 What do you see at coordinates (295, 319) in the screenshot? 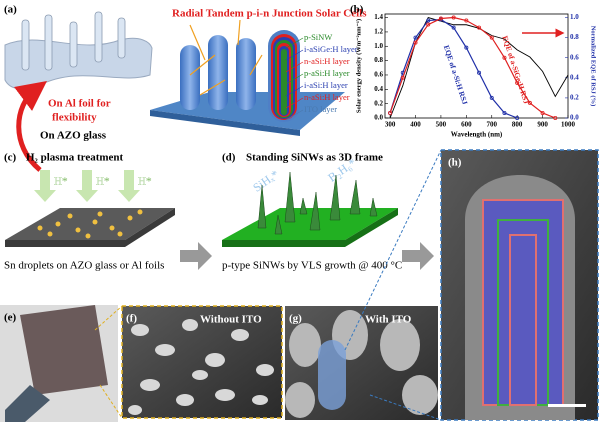
I see `panel-label: (g)` at bounding box center [295, 319].